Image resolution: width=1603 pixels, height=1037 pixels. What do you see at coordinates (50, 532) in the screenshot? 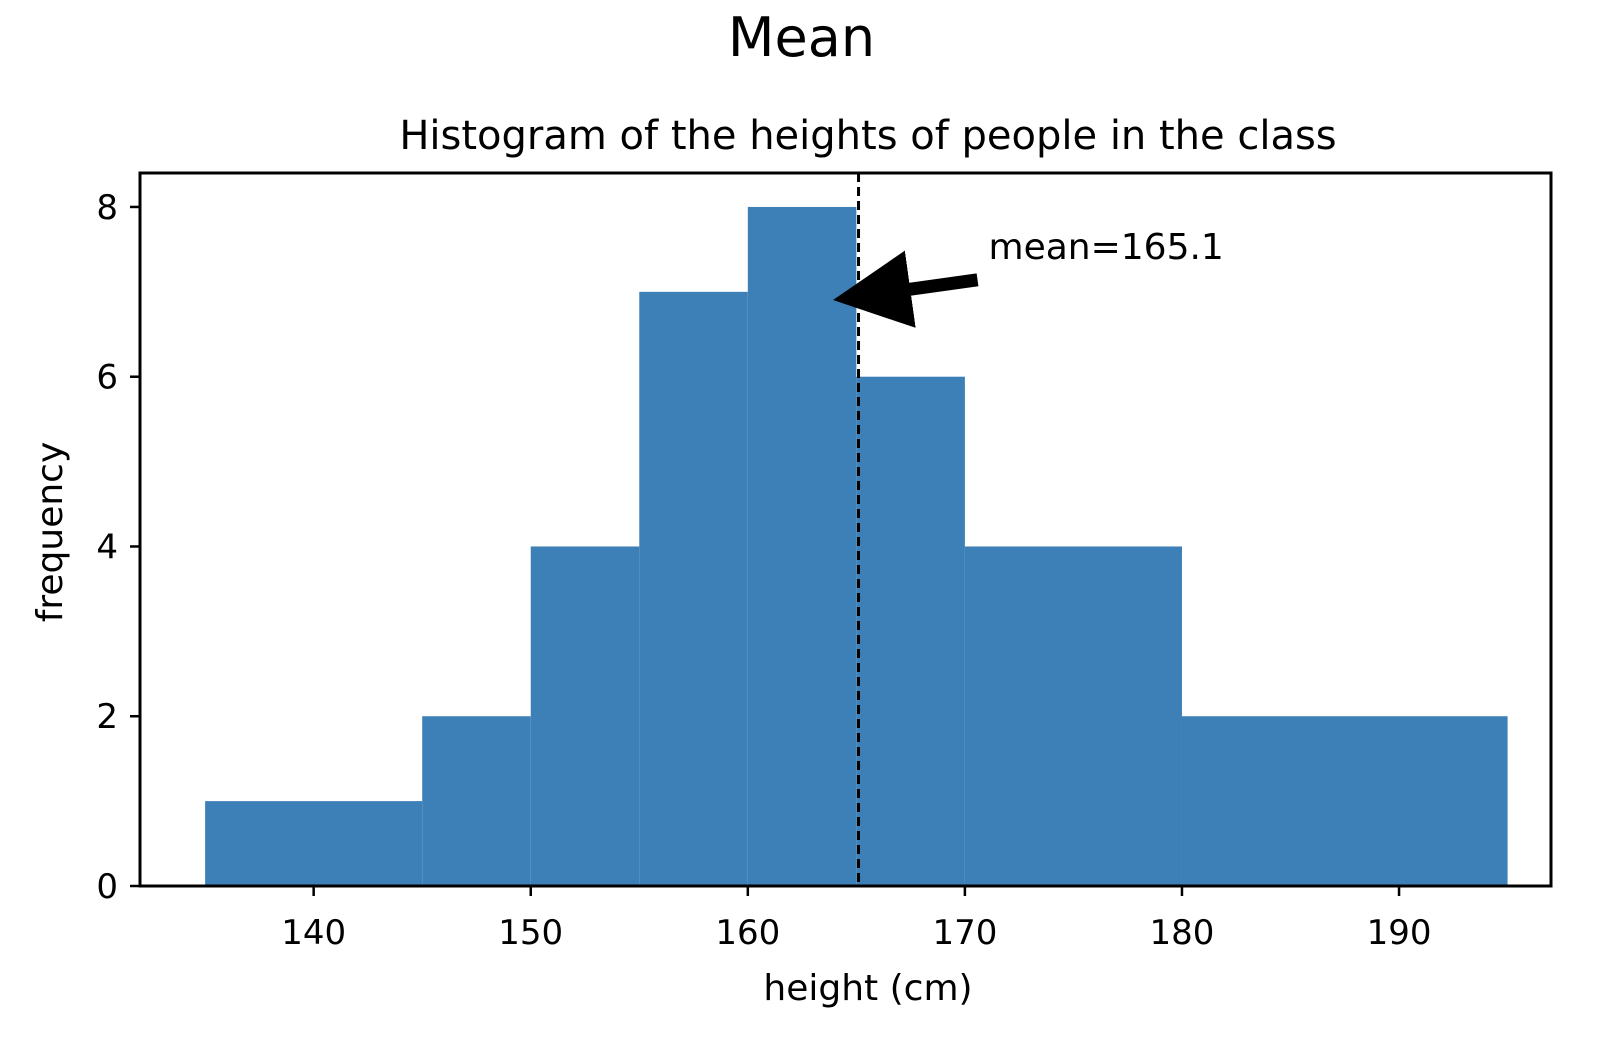
I see `y-axis-label: frequency` at bounding box center [50, 532].